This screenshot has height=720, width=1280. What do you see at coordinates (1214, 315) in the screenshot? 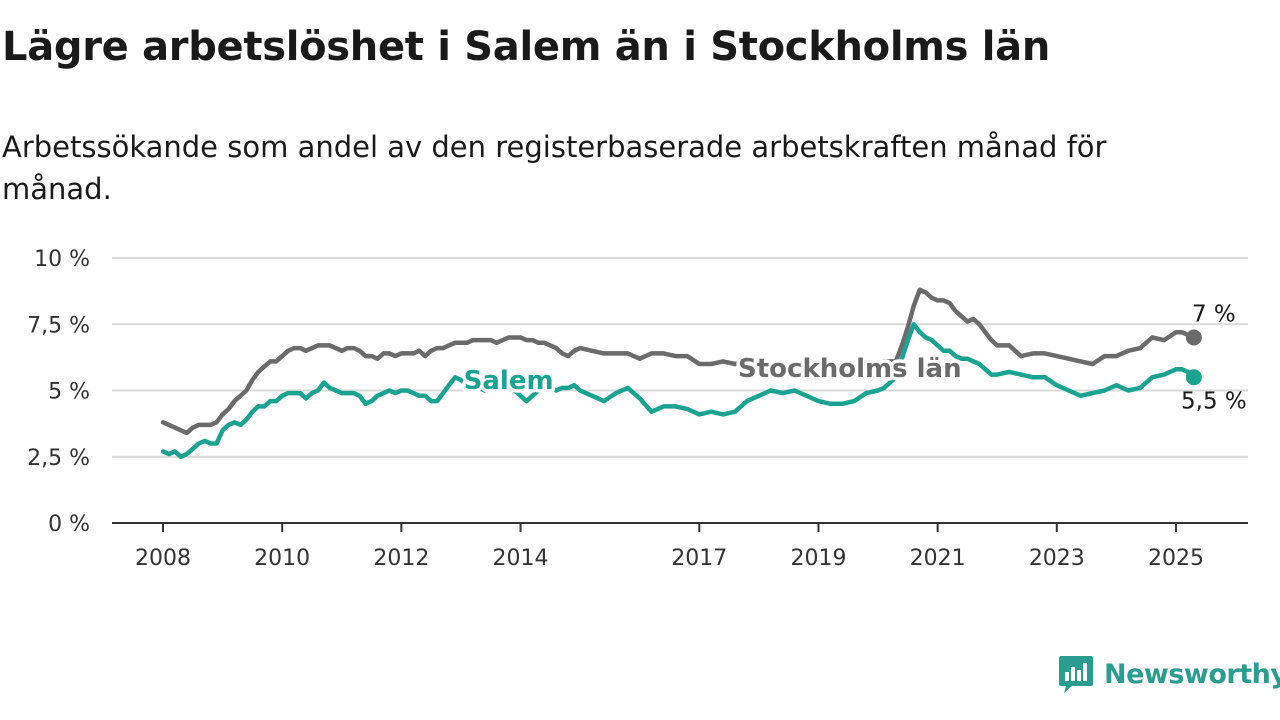
I see `end-value-label: 7 %` at bounding box center [1214, 315].